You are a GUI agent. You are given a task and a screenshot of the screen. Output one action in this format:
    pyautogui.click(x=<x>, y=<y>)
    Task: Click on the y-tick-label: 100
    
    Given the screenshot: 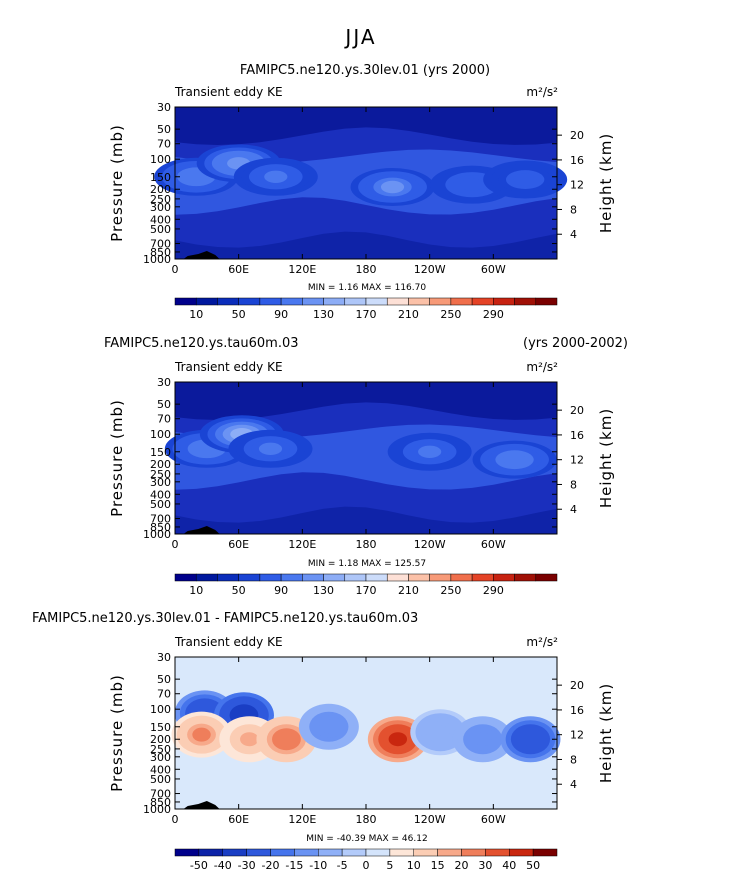 What is the action you would take?
    pyautogui.click(x=160, y=159)
    